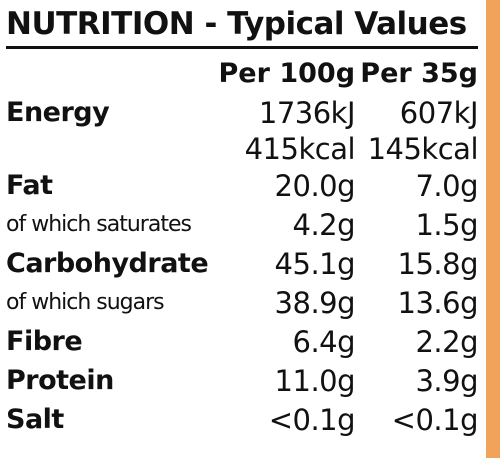 The width and height of the screenshot is (500, 458). What do you see at coordinates (242, 302) in the screenshot?
I see `table-row-sugars: of which sugars 38.9g 13.6g` at bounding box center [242, 302].